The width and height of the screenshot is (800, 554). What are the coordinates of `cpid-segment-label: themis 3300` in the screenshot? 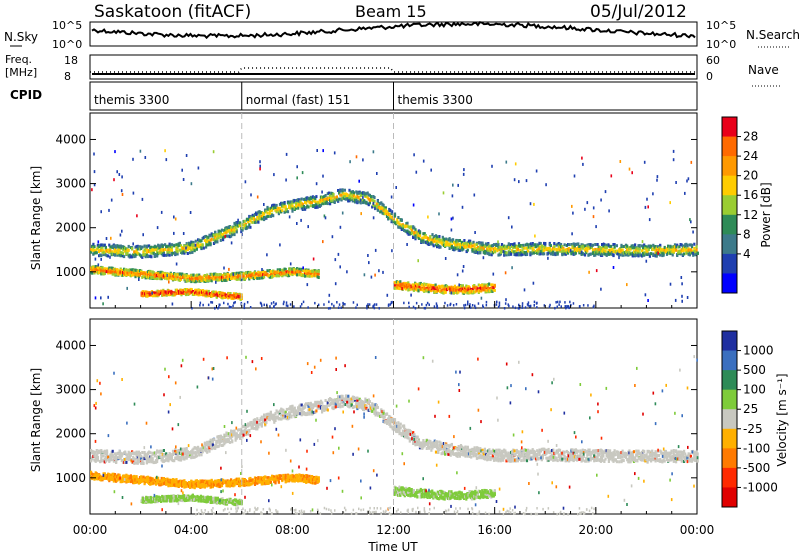 It's located at (435, 100).